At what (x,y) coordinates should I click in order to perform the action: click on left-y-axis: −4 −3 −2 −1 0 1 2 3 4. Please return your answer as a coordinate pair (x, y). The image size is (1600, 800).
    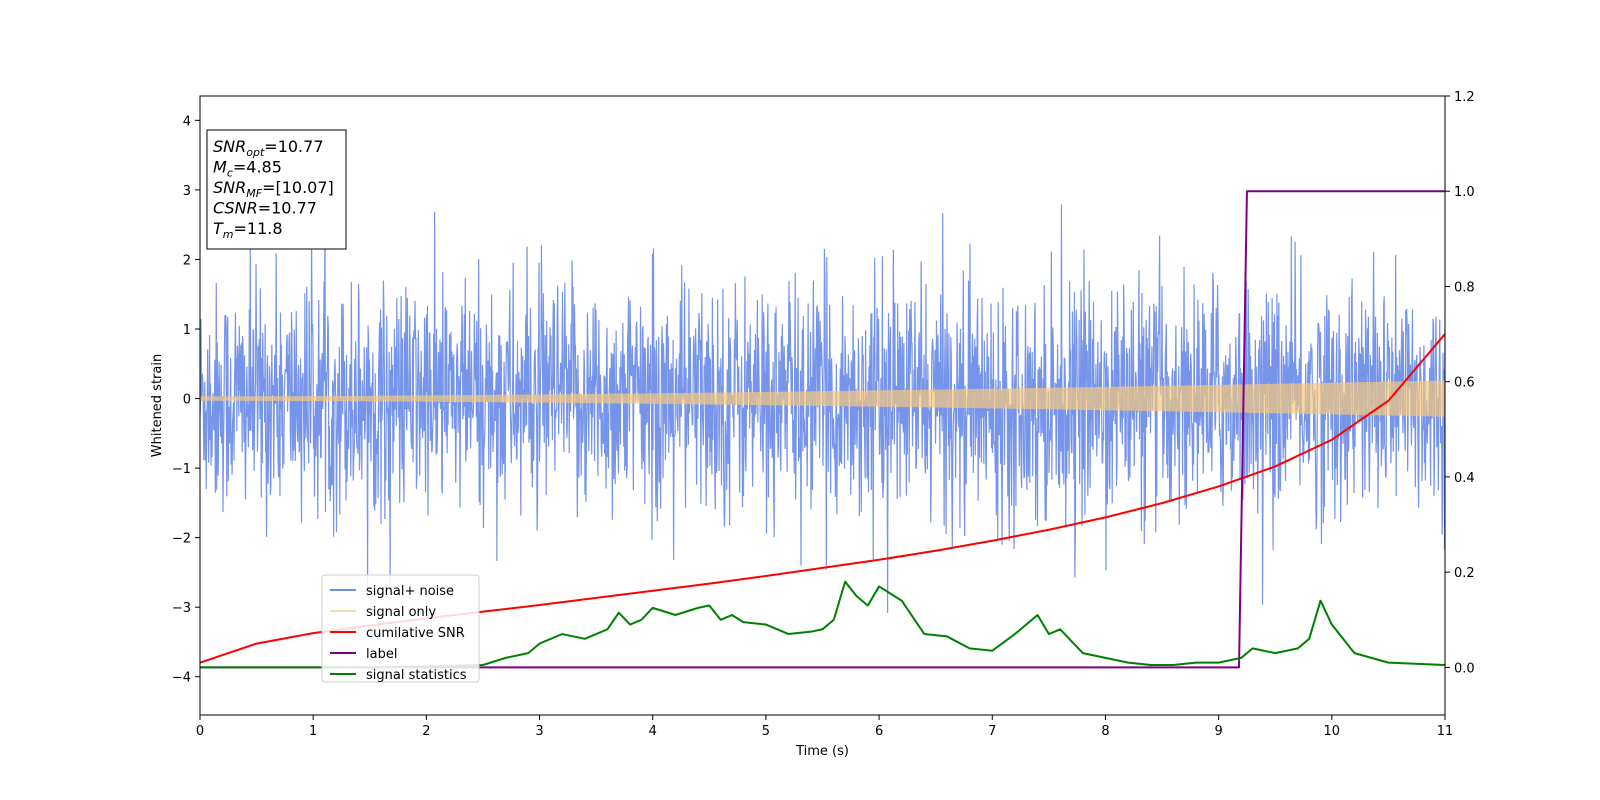
    Looking at the image, I should click on (186, 400).